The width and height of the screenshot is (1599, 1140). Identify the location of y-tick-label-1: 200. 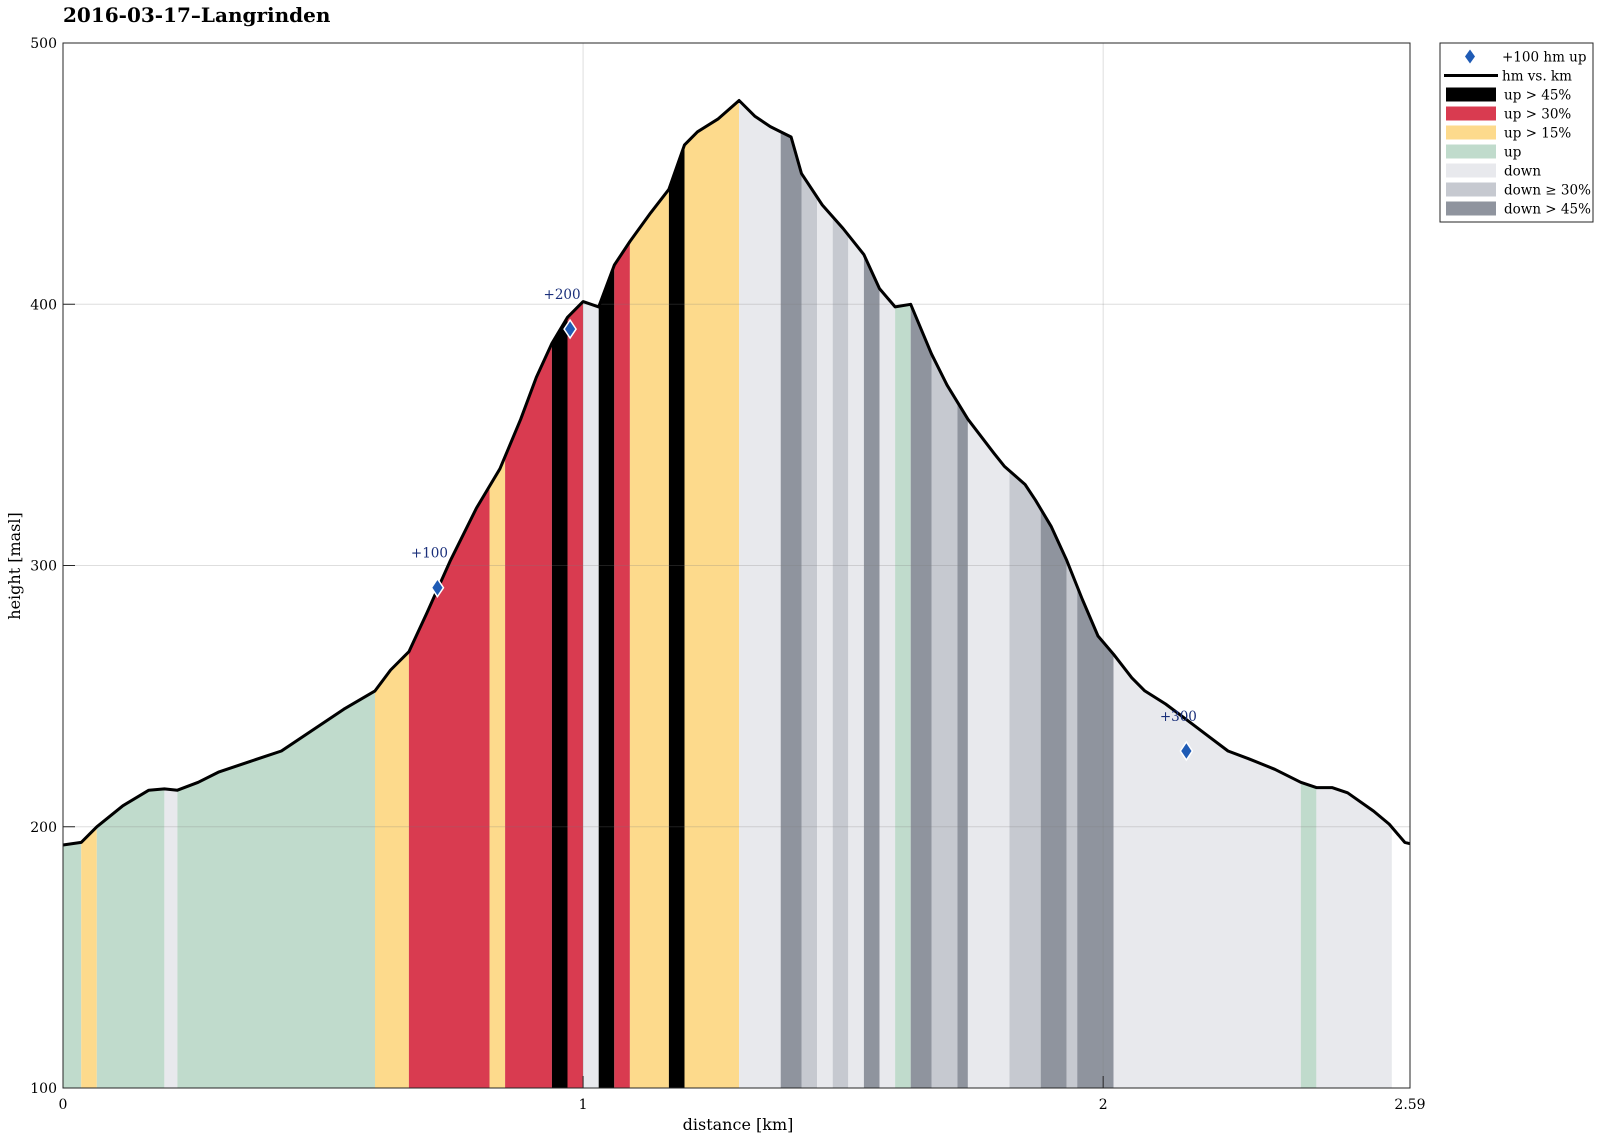
(43, 828).